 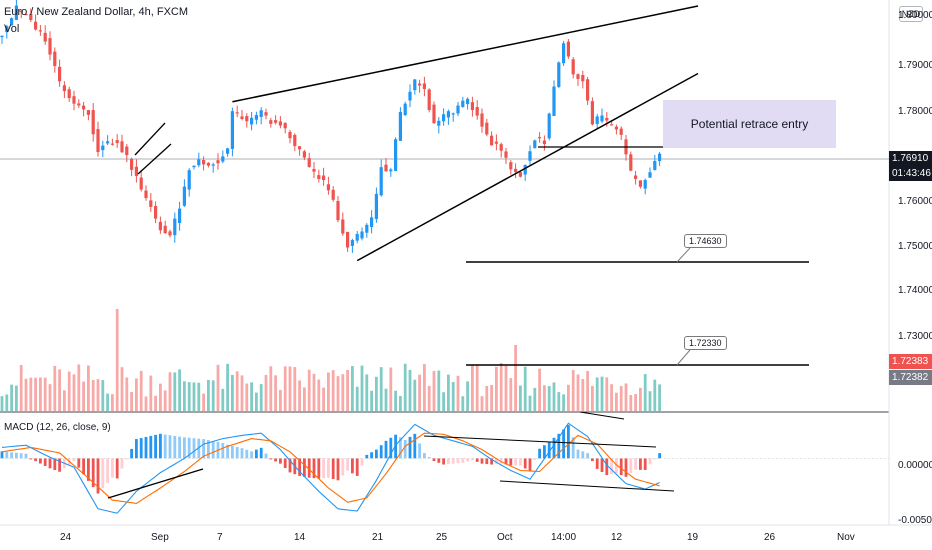 What do you see at coordinates (330, 468) in the screenshot?
I see `signal-line` at bounding box center [330, 468].